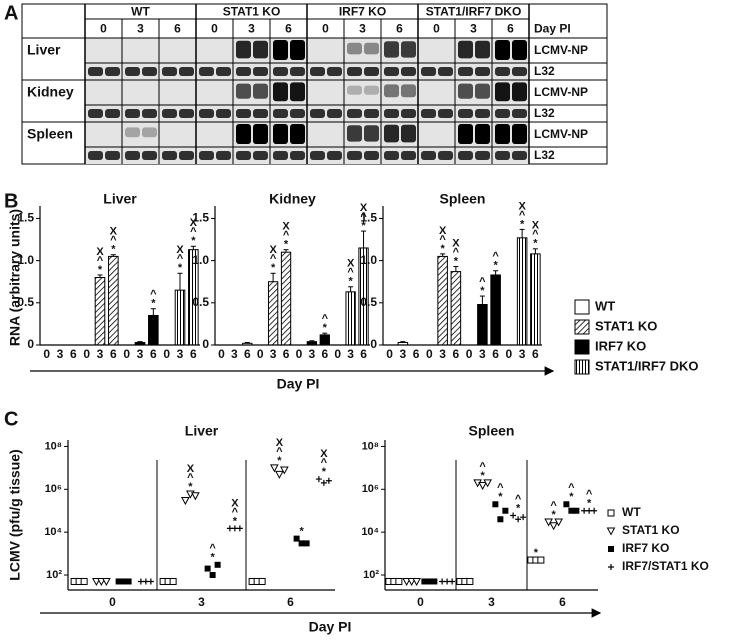  Describe the element at coordinates (11, 419) in the screenshot. I see `panel-label: C` at that location.